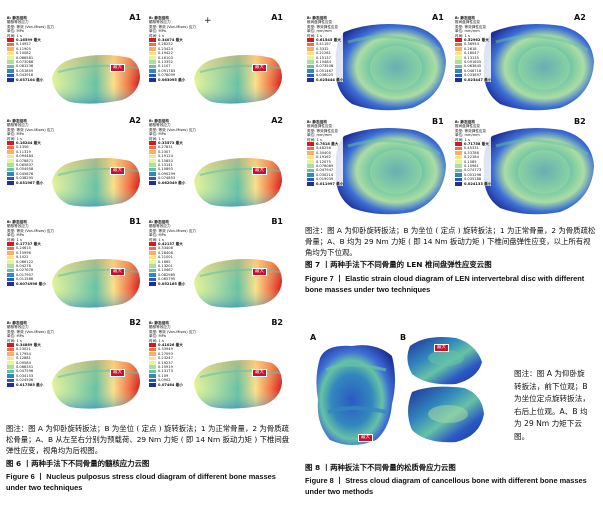 This screenshot has height=514, width=603. What do you see at coordinates (172, 345) in the screenshot?
I see `legend-row: 0.41026 最大` at bounding box center [172, 345].